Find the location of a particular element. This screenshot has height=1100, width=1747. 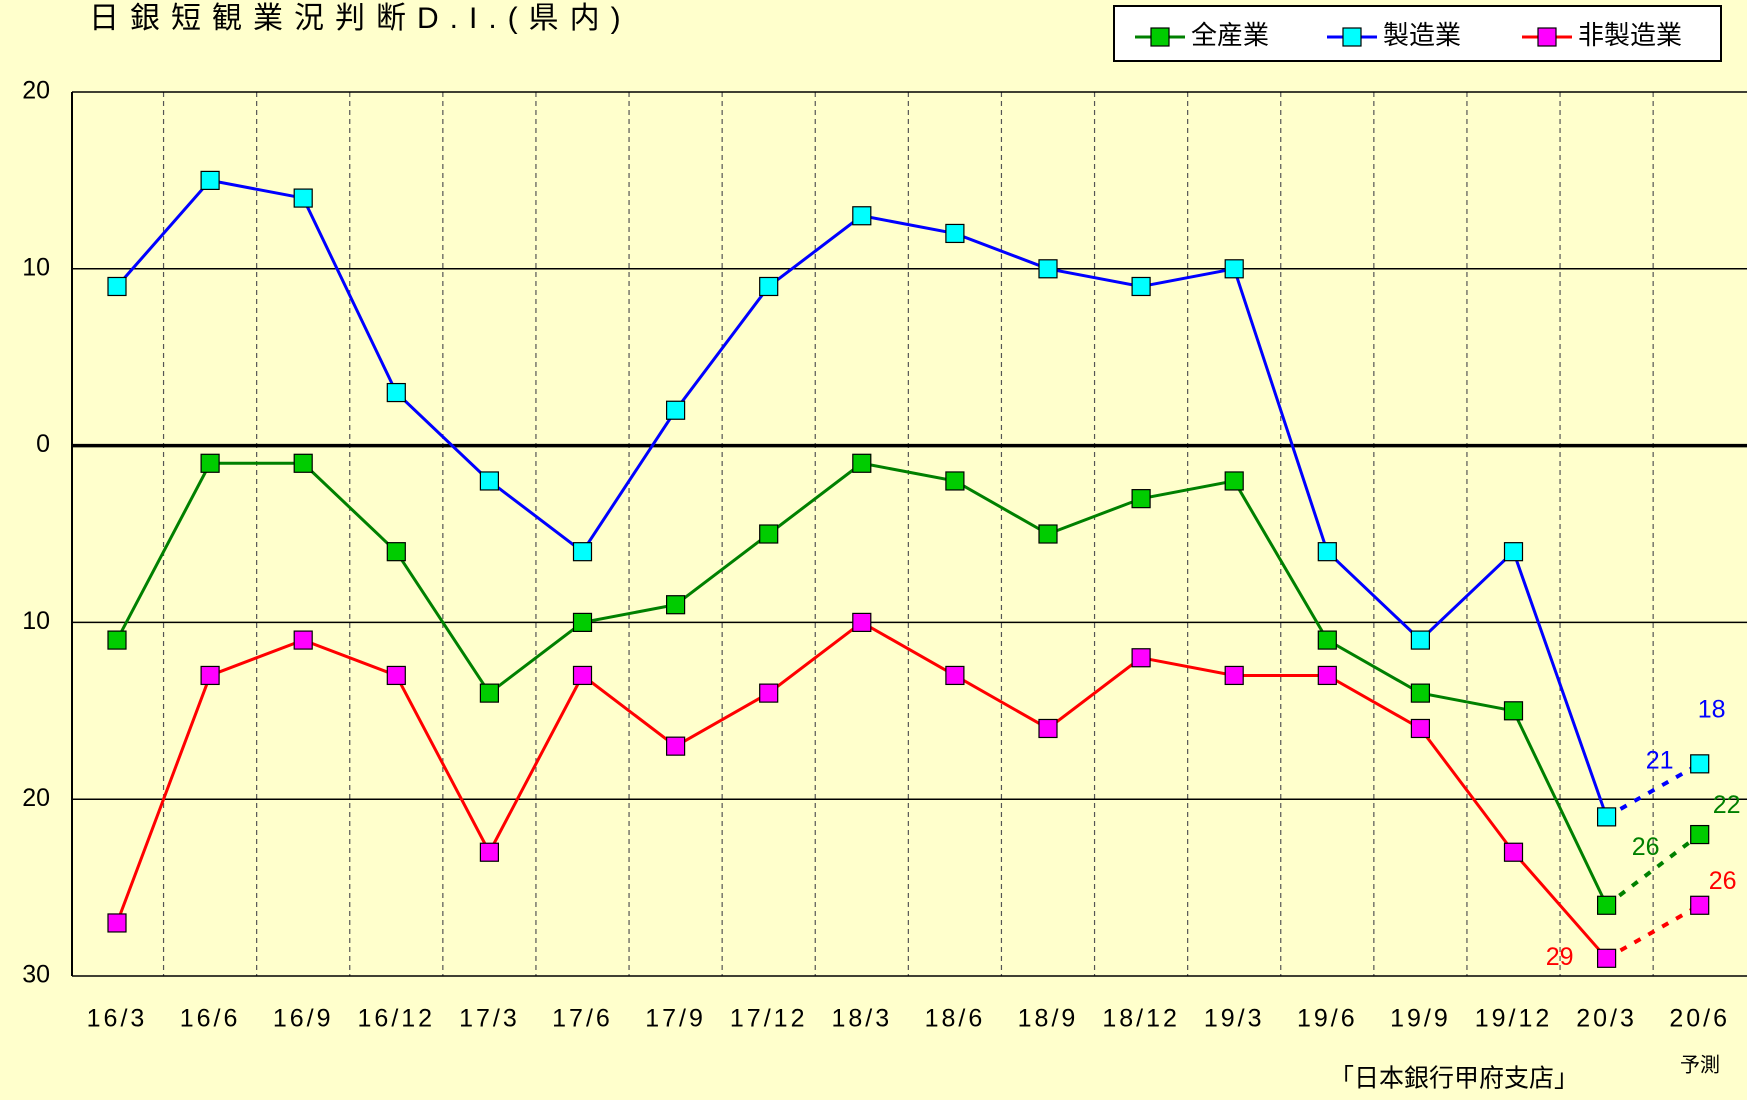

chart-title: 日銀短観業況判断D.I.(県内) is located at coordinates (360, 18).